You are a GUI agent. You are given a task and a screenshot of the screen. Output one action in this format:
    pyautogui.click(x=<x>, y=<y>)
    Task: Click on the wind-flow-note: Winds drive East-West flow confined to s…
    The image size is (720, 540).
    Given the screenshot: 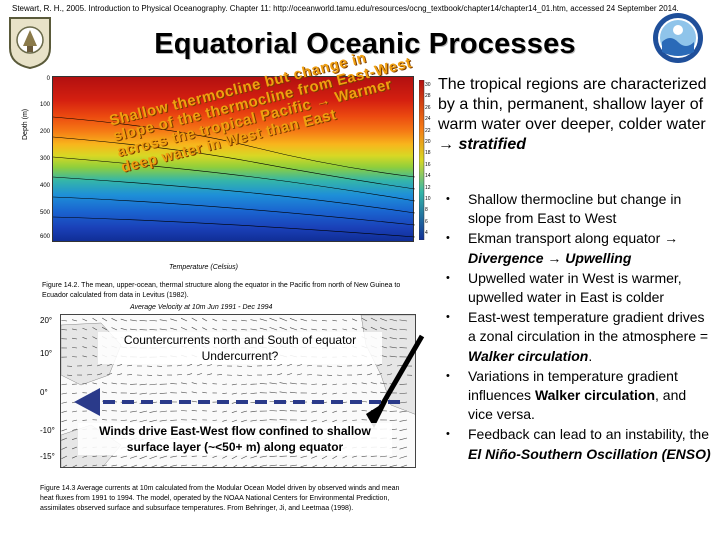 What is the action you would take?
    pyautogui.click(x=235, y=439)
    